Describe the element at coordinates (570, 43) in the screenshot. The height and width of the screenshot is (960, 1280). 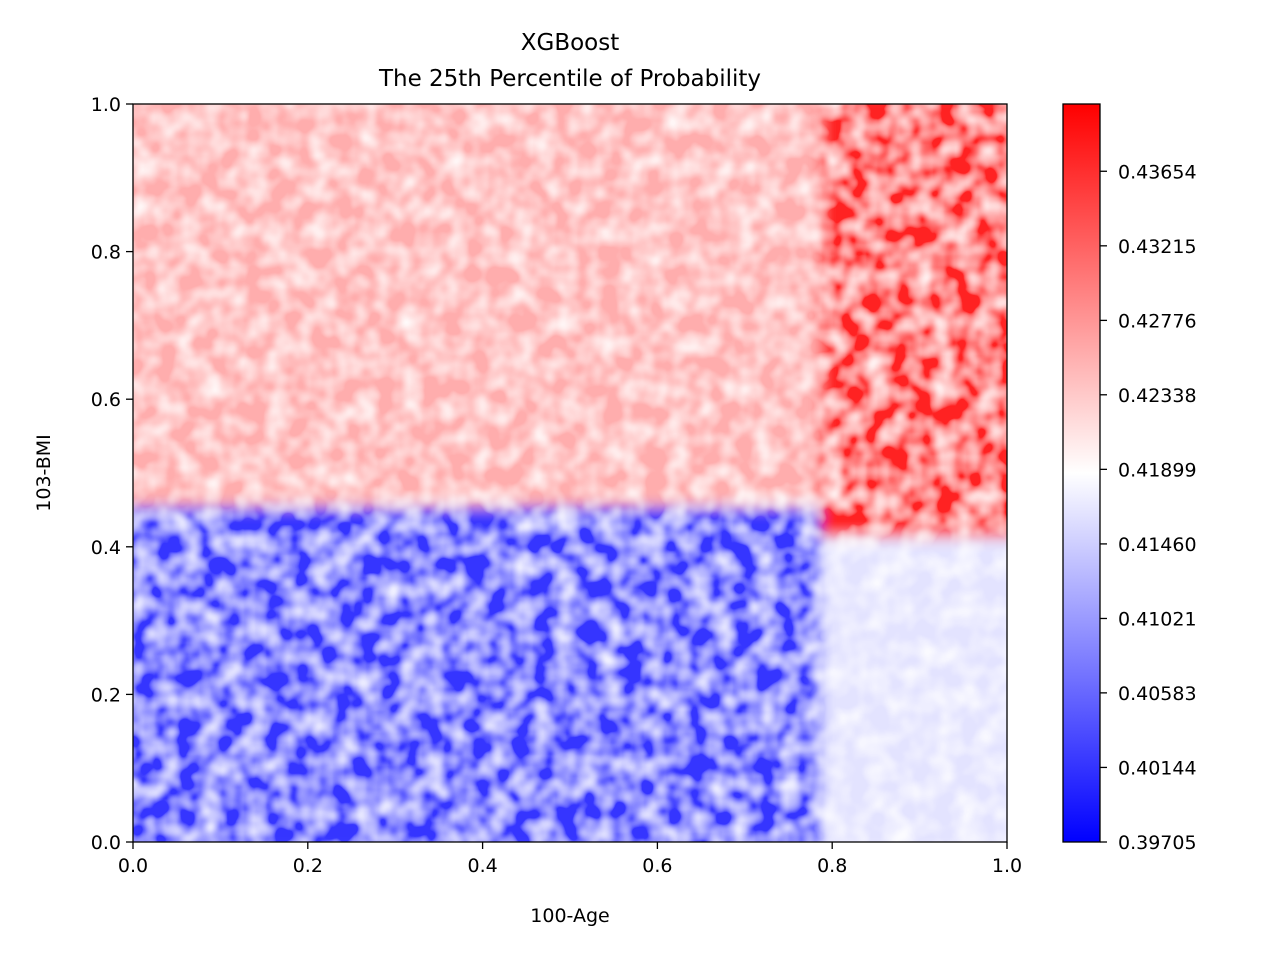
I see `chart-title: XGBoost` at that location.